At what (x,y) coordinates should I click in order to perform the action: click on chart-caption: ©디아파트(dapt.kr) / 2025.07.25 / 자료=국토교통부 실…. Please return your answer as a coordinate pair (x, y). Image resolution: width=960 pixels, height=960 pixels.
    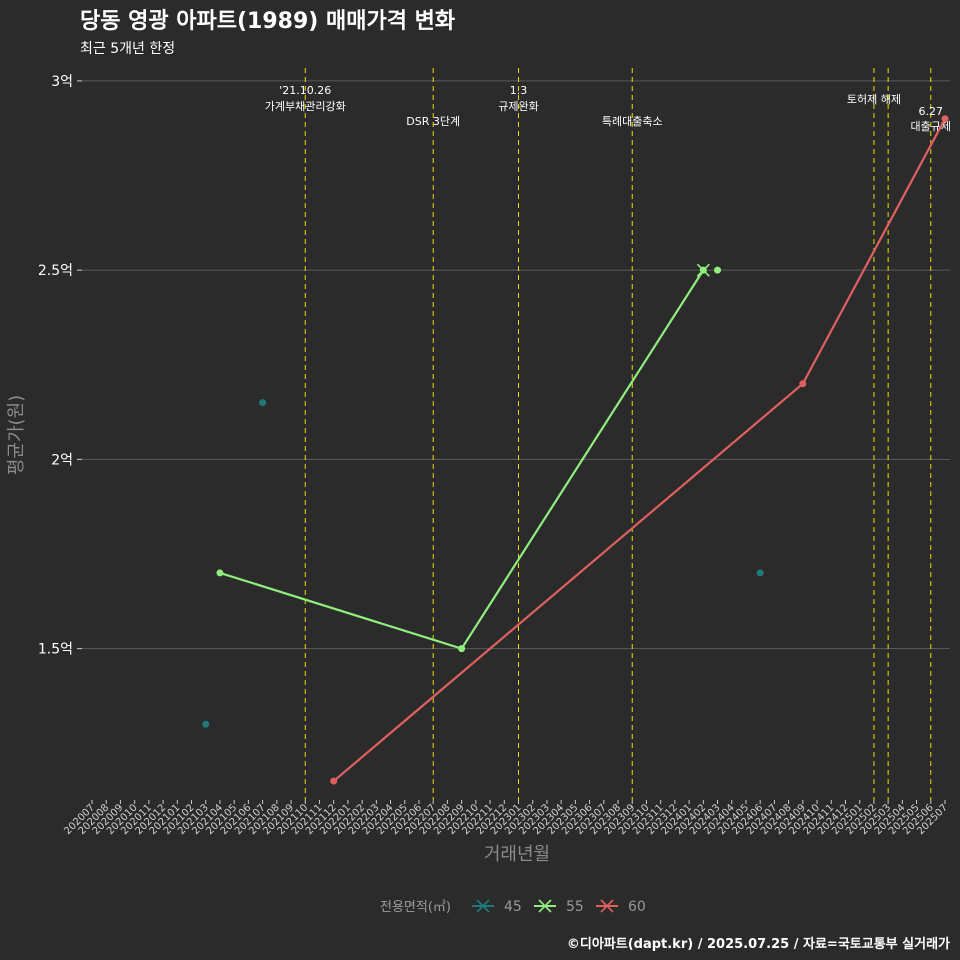
    Looking at the image, I should click on (758, 944).